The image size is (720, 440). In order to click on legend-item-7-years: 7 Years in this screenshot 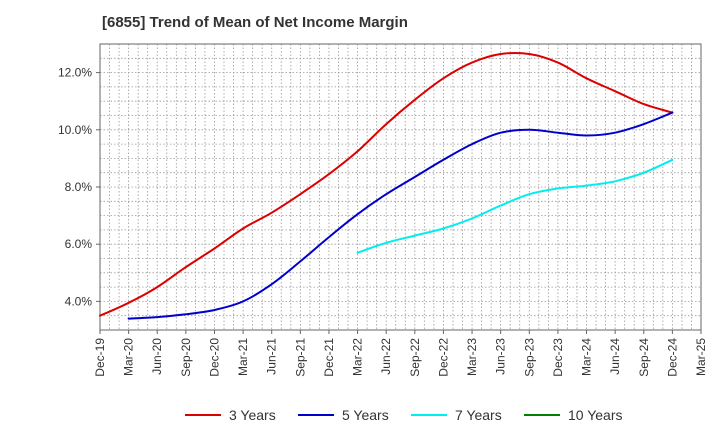, I will do `click(456, 415)`.